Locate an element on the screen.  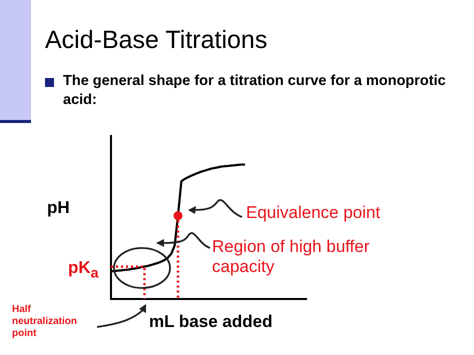
x-axis-title: mL base added is located at coordinates (210, 322).